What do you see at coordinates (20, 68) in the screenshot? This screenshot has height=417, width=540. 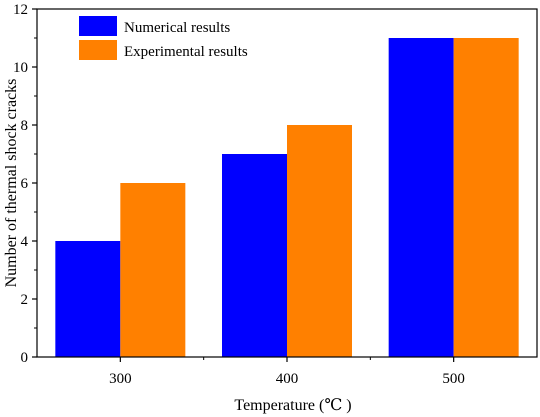 I see `y-tick-label-10: 10` at bounding box center [20, 68].